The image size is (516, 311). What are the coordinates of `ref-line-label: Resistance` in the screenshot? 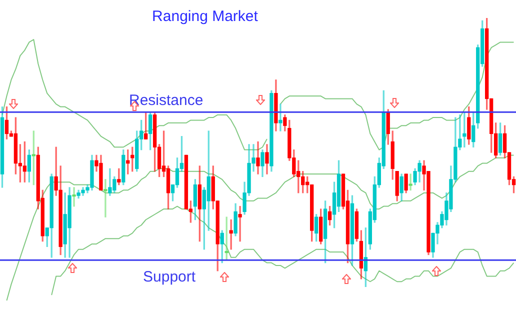 It's located at (166, 100).